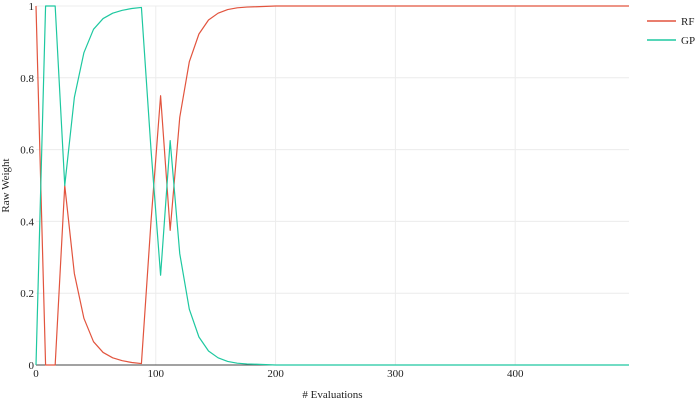 This screenshot has height=400, width=700. I want to click on x-tick-label: 300, so click(395, 374).